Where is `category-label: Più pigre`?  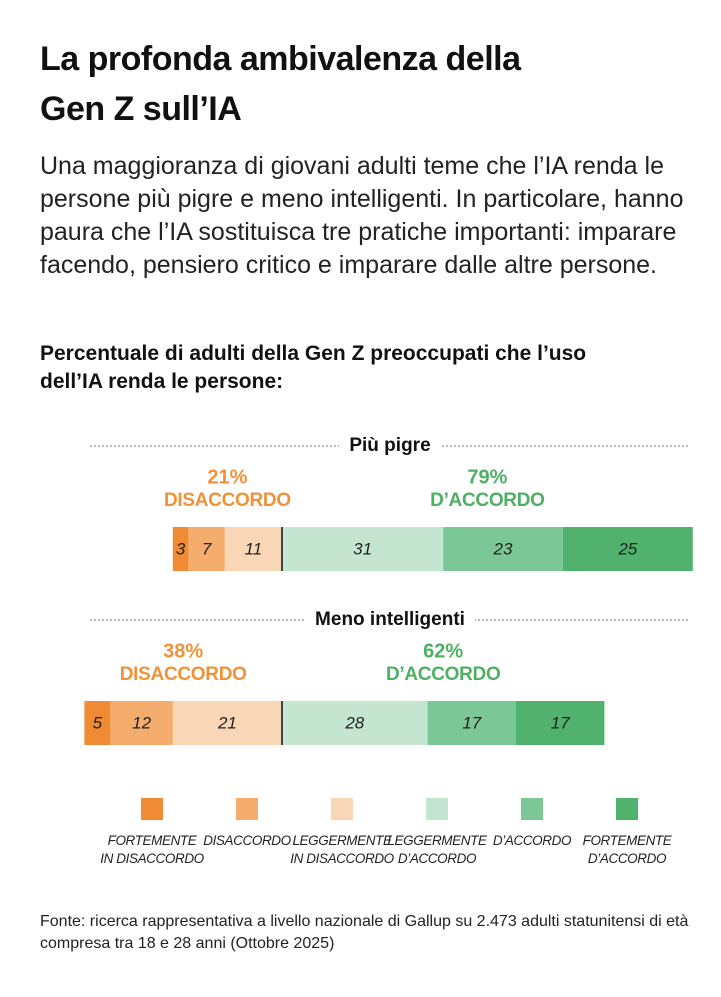 category-label: Più pigre is located at coordinates (389, 445).